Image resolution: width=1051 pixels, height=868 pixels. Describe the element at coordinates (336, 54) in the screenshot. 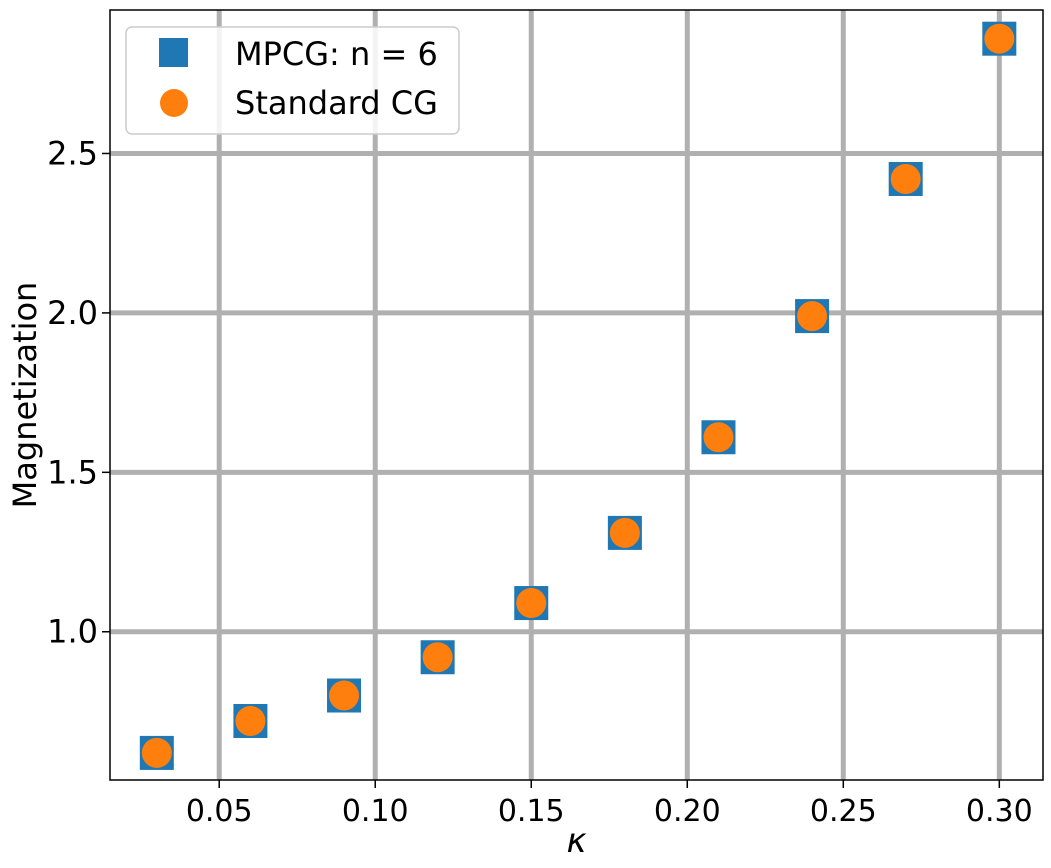

I see `legend-label-mpcg: MPCG: n = 6` at that location.